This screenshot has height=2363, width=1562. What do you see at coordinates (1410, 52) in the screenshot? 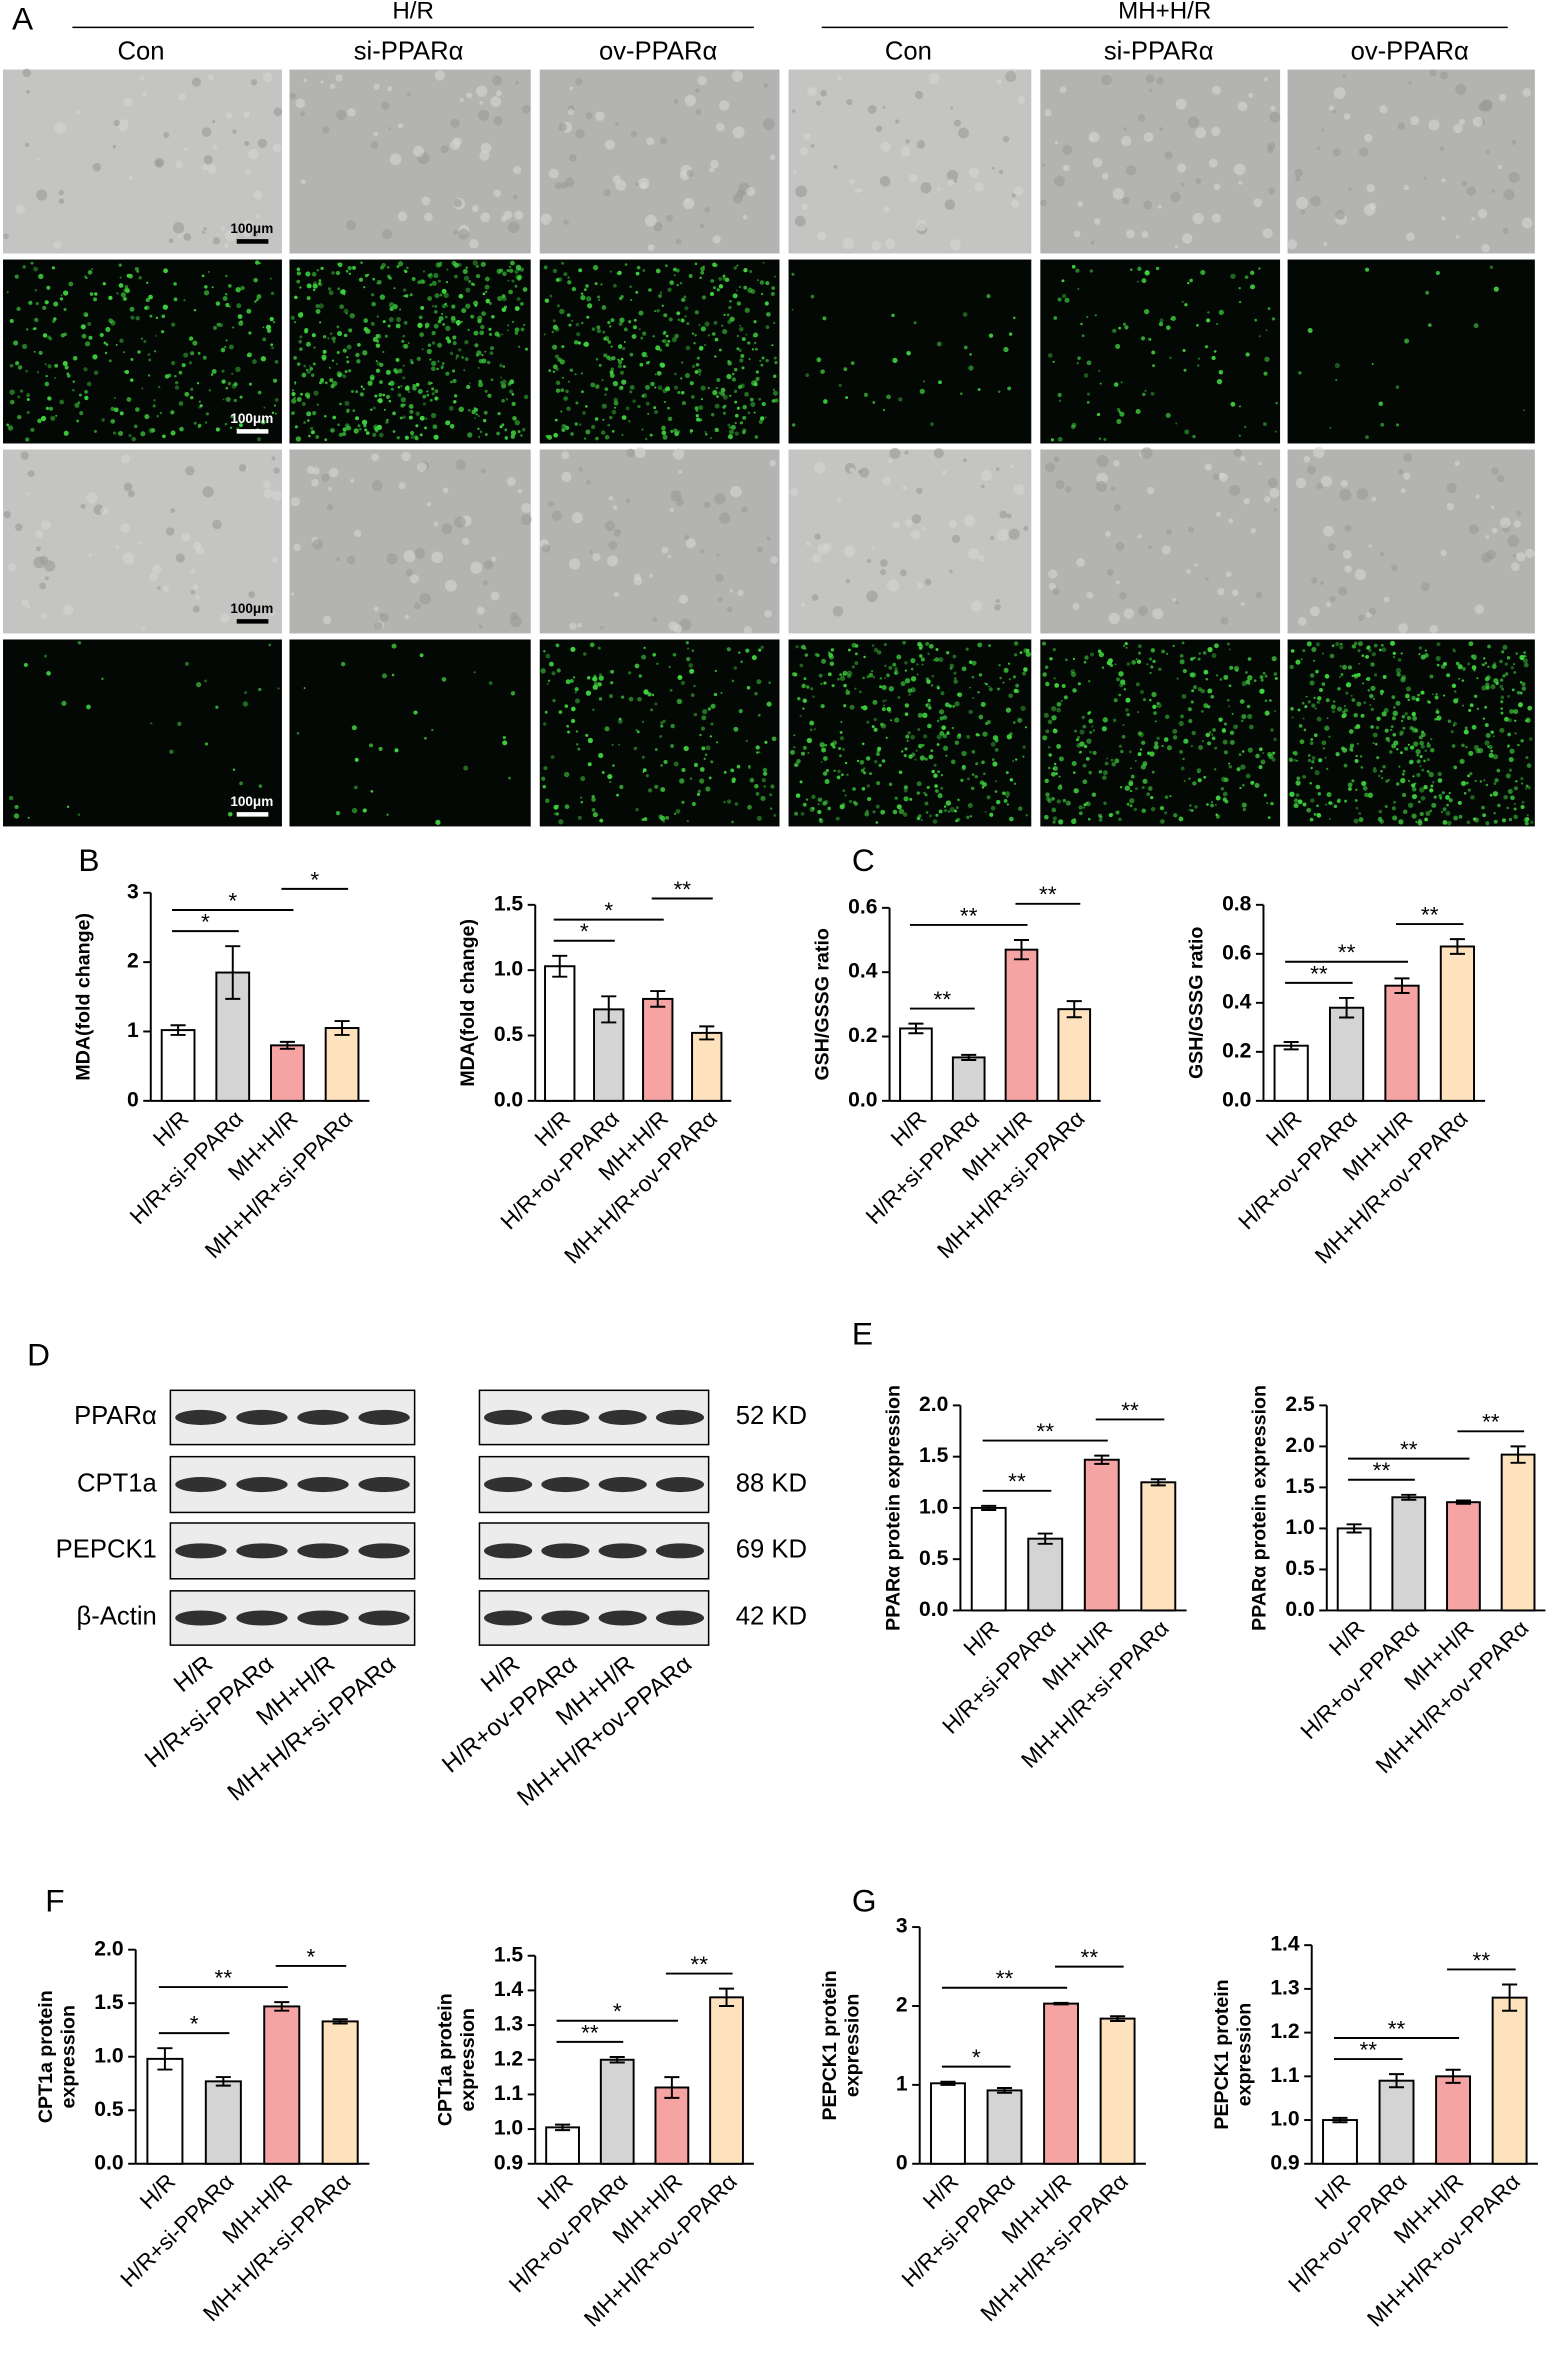
I see `column-label: ov-PPARα` at bounding box center [1410, 52].